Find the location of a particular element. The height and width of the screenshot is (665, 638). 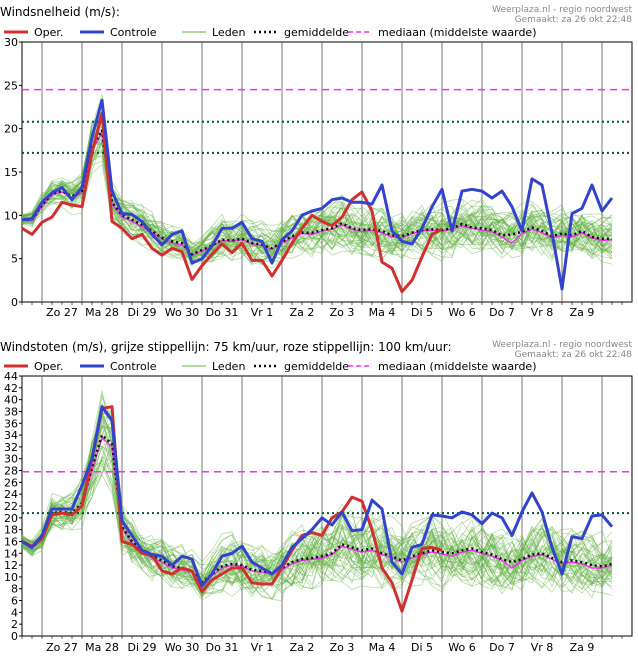

y-tick-label: 38 is located at coordinates (11, 411).